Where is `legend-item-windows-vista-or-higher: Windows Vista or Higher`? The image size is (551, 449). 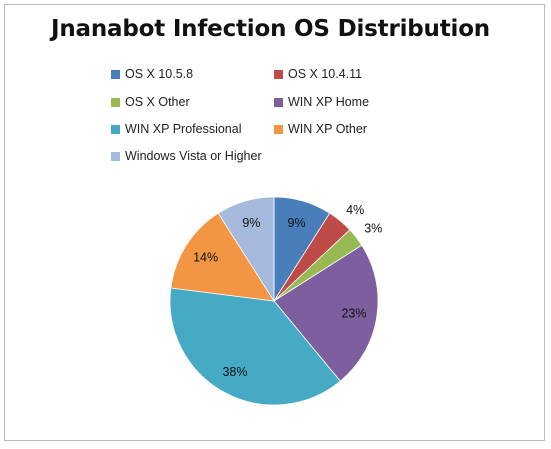 legend-item-windows-vista-or-higher: Windows Vista or Higher is located at coordinates (186, 156).